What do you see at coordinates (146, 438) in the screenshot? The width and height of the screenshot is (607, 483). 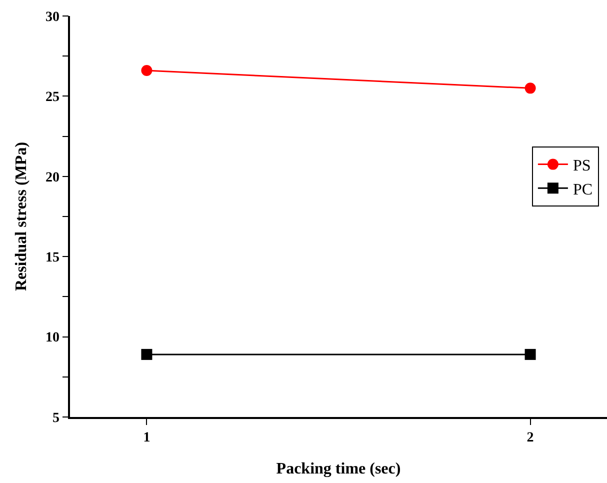 I see `x-tick-label: 1` at bounding box center [146, 438].